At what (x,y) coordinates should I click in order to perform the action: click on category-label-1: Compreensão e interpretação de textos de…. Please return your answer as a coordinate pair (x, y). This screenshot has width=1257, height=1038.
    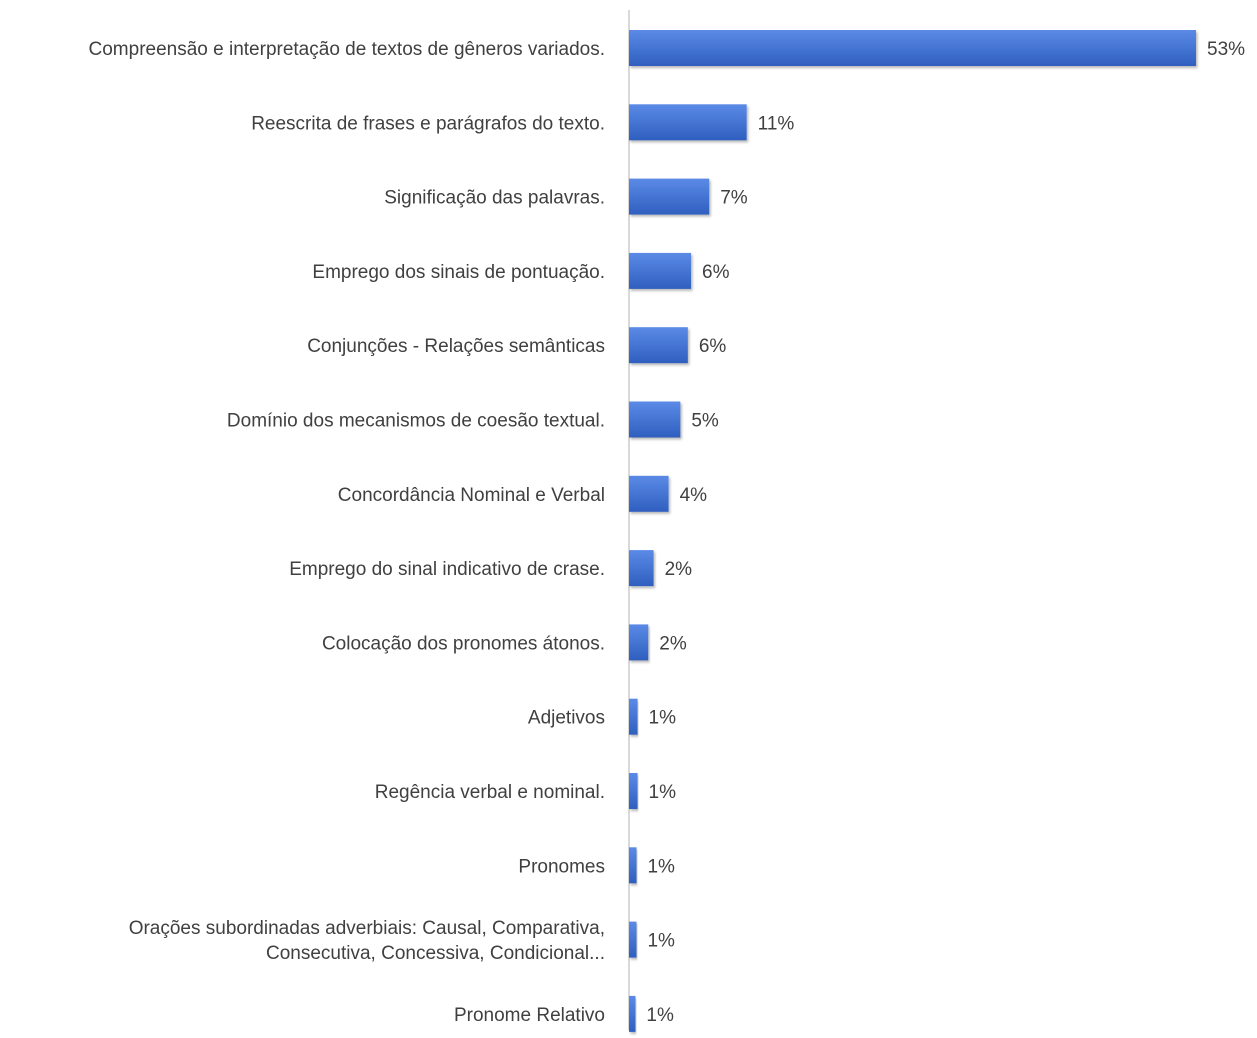
    Looking at the image, I should click on (347, 49).